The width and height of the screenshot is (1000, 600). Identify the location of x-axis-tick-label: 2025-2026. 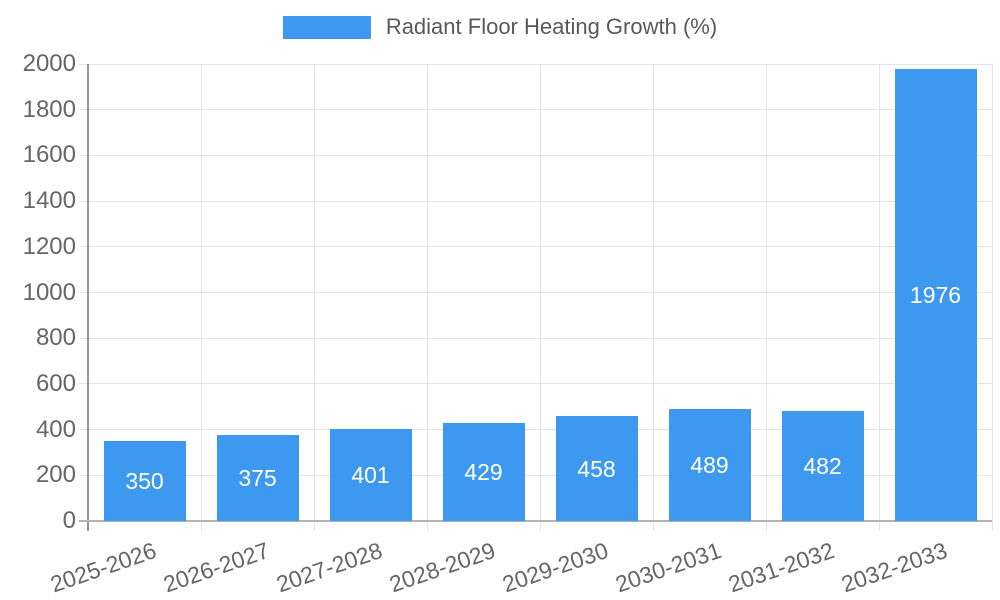
(102, 567).